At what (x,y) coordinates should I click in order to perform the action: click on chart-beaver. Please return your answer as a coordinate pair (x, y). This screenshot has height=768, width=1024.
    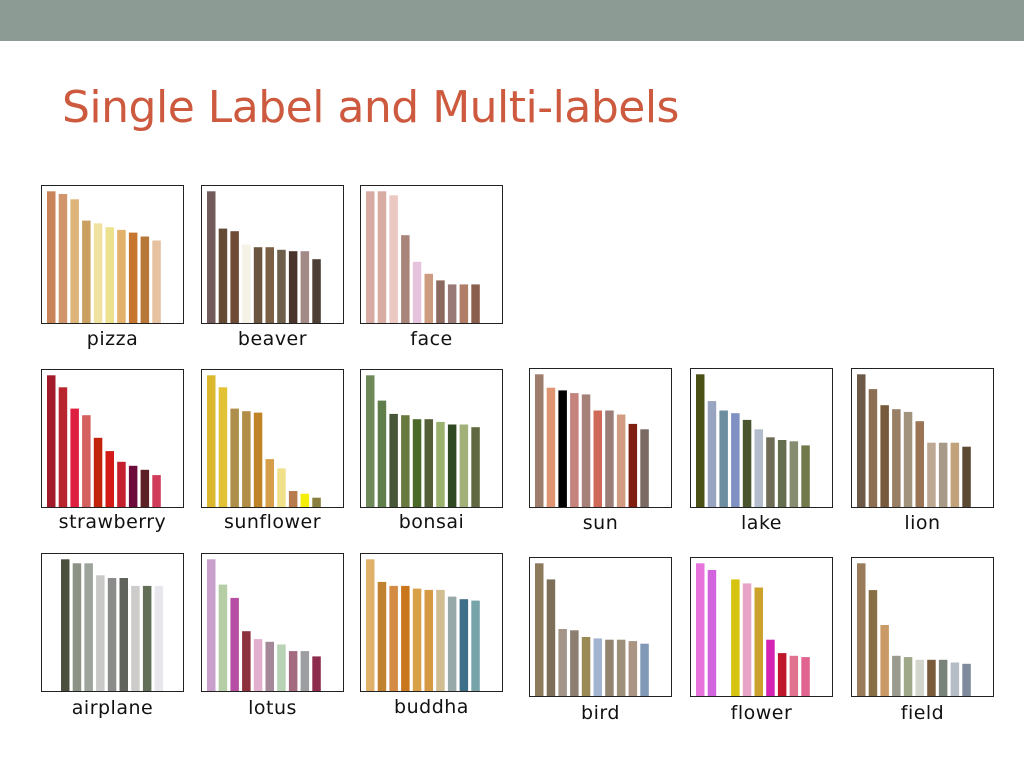
    Looking at the image, I should click on (272, 254).